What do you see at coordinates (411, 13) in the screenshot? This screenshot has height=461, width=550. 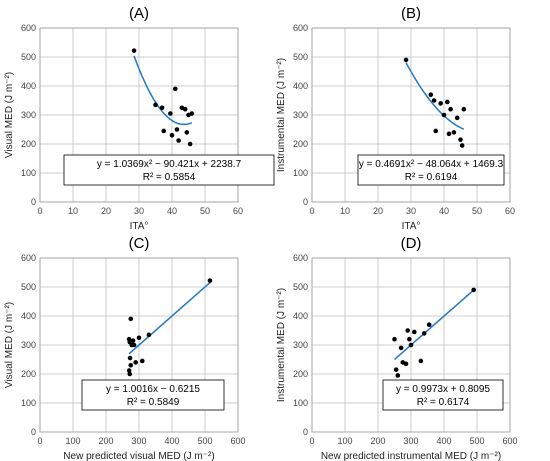 I see `panel-label: (B)` at bounding box center [411, 13].